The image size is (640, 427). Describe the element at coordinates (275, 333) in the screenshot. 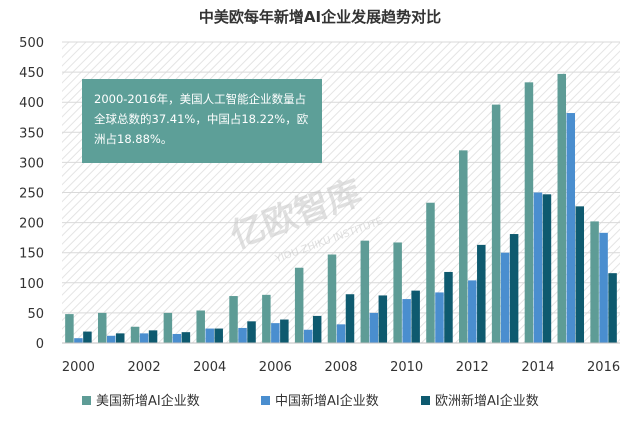

I see `bar-cn-2006` at that location.